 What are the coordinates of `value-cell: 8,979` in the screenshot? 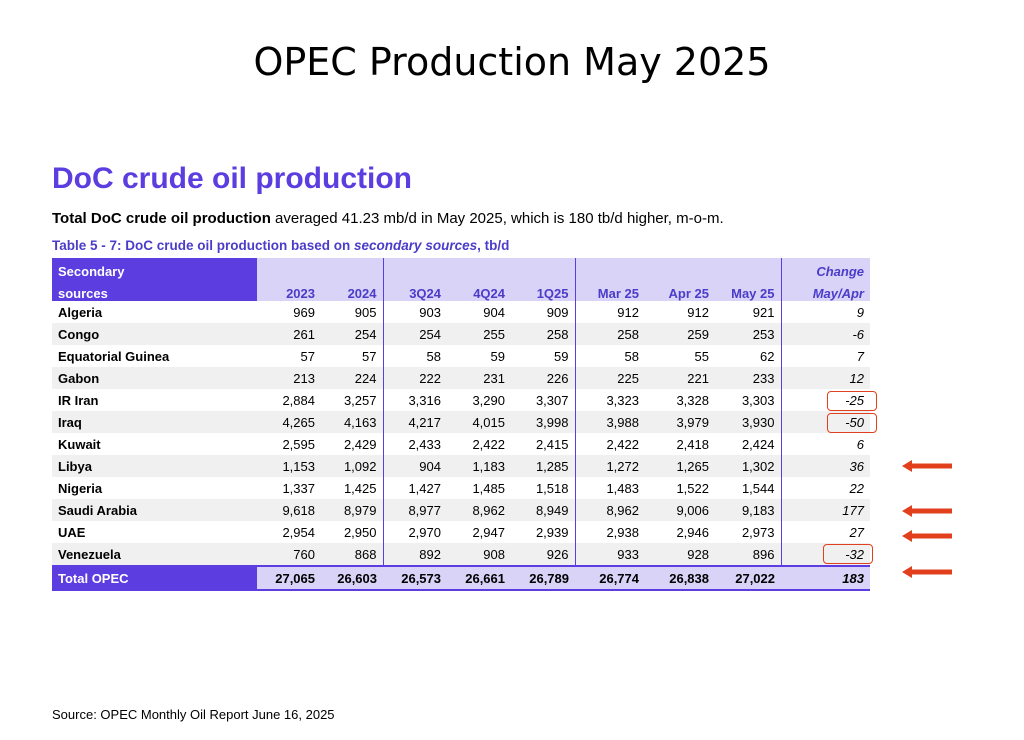 It's located at (352, 510).